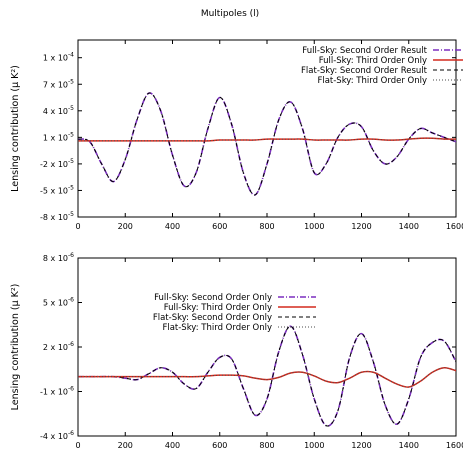 The height and width of the screenshot is (463, 463). Describe the element at coordinates (57, 391) in the screenshot. I see `y-tick-label: -1 x 10⁻⁶` at that location.